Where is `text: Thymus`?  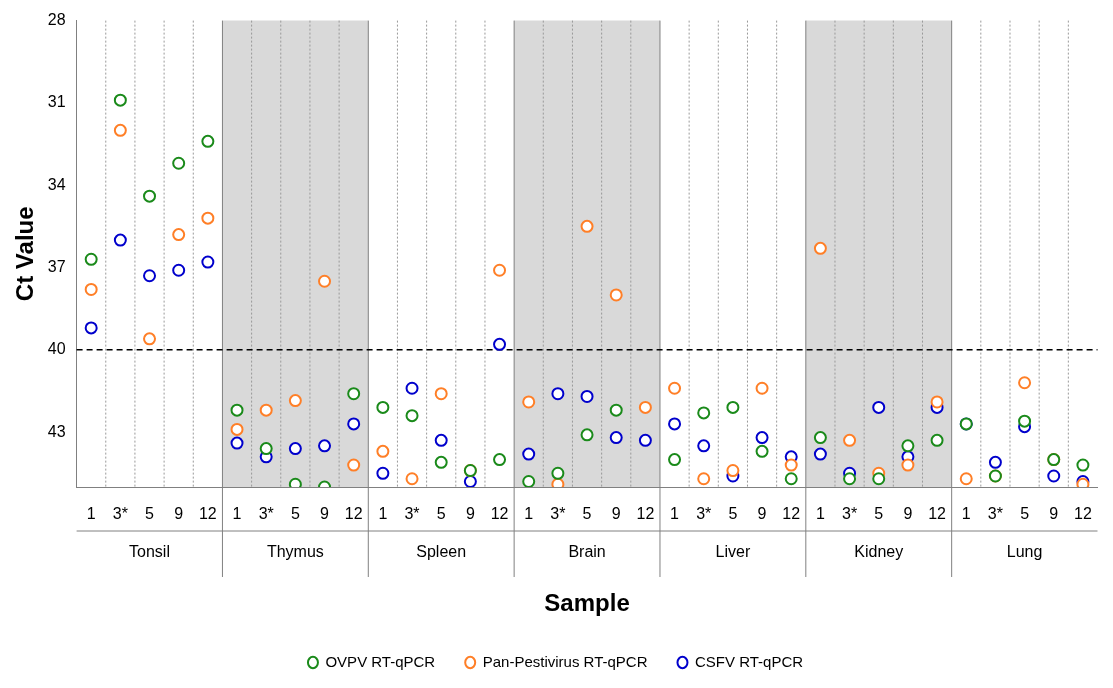
text: Thymus is located at coordinates (295, 552).